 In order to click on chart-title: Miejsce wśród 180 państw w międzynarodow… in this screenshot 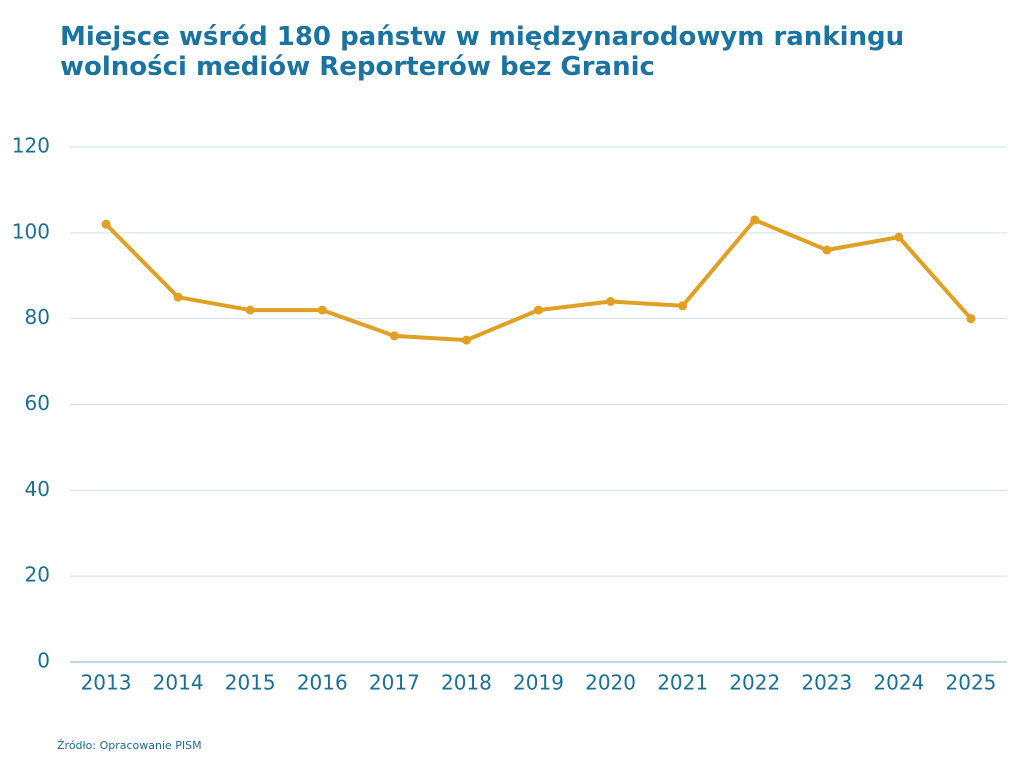, I will do `click(482, 52)`.